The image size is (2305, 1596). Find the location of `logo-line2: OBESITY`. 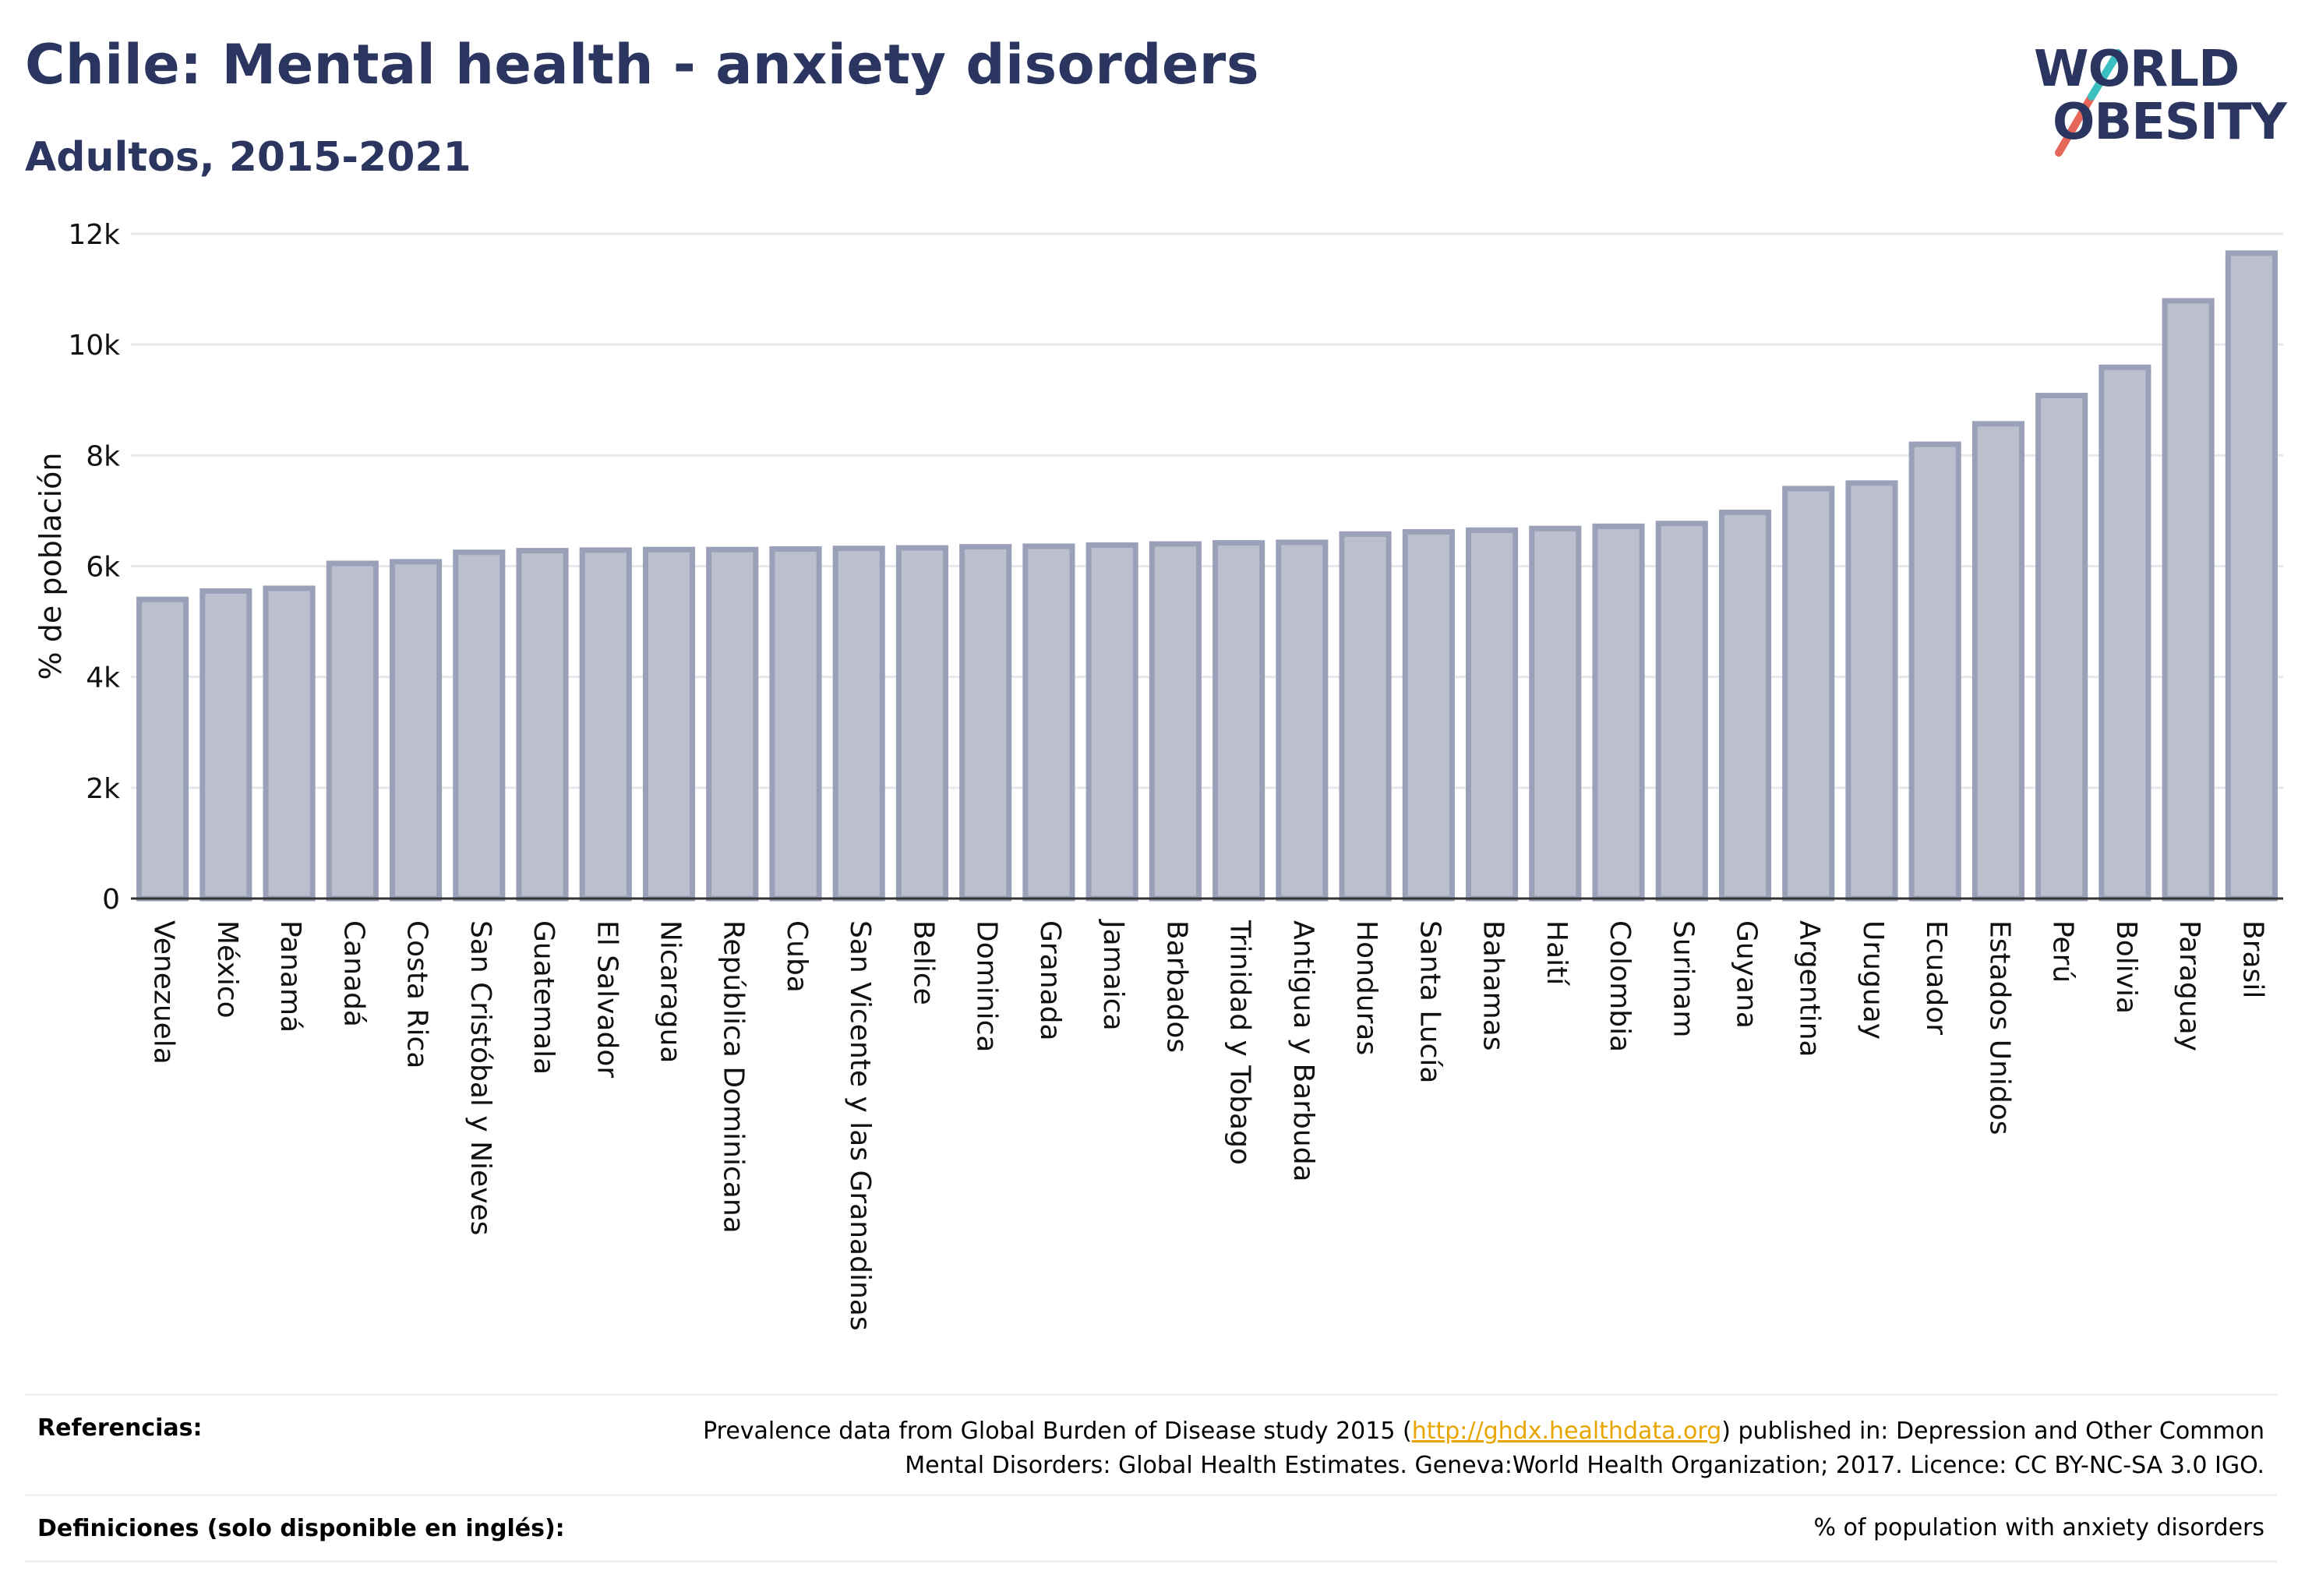

logo-line2: OBESITY is located at coordinates (2170, 122).